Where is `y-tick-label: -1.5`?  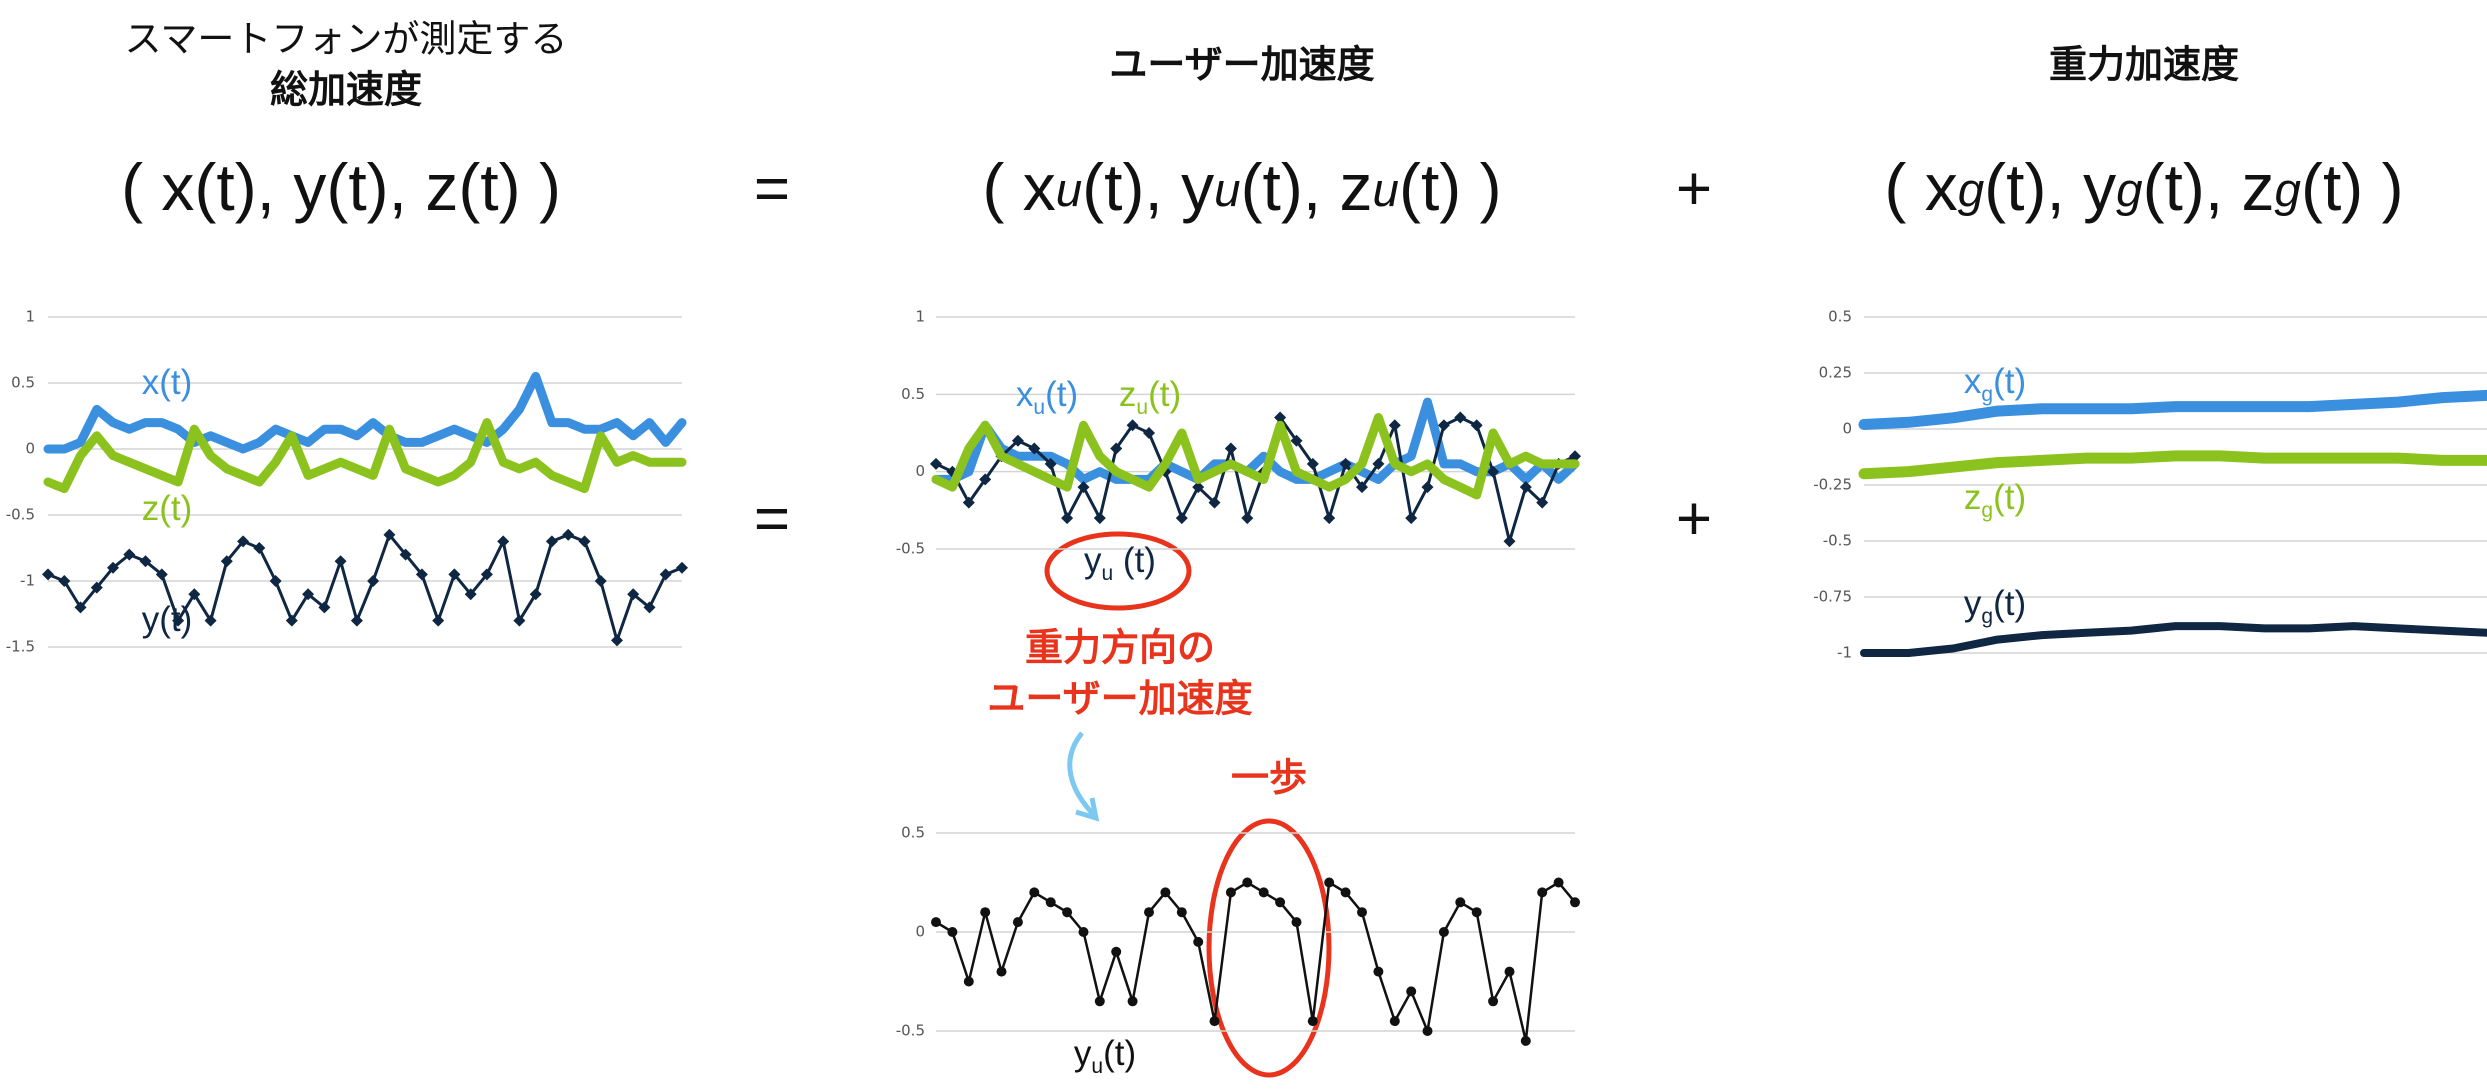 y-tick-label: -1.5 is located at coordinates (20, 647).